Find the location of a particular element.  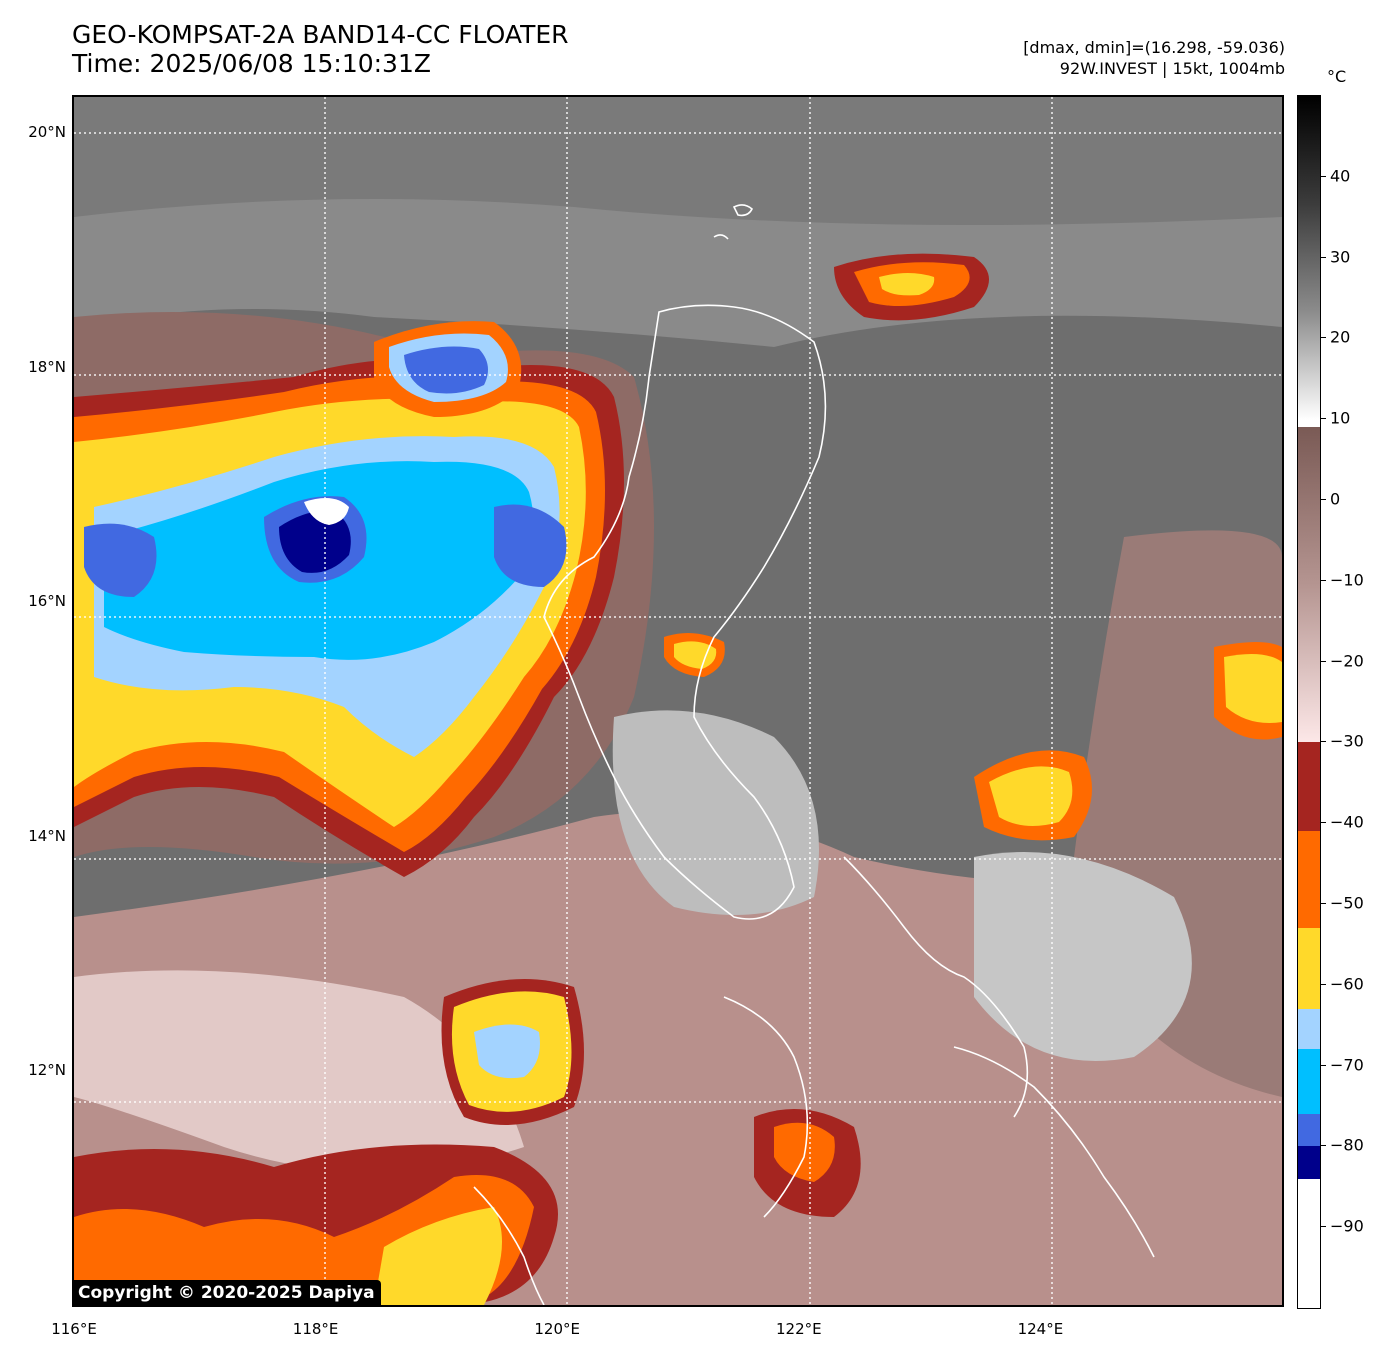

colorbar-tick-label: −10 is located at coordinates (1347, 580).